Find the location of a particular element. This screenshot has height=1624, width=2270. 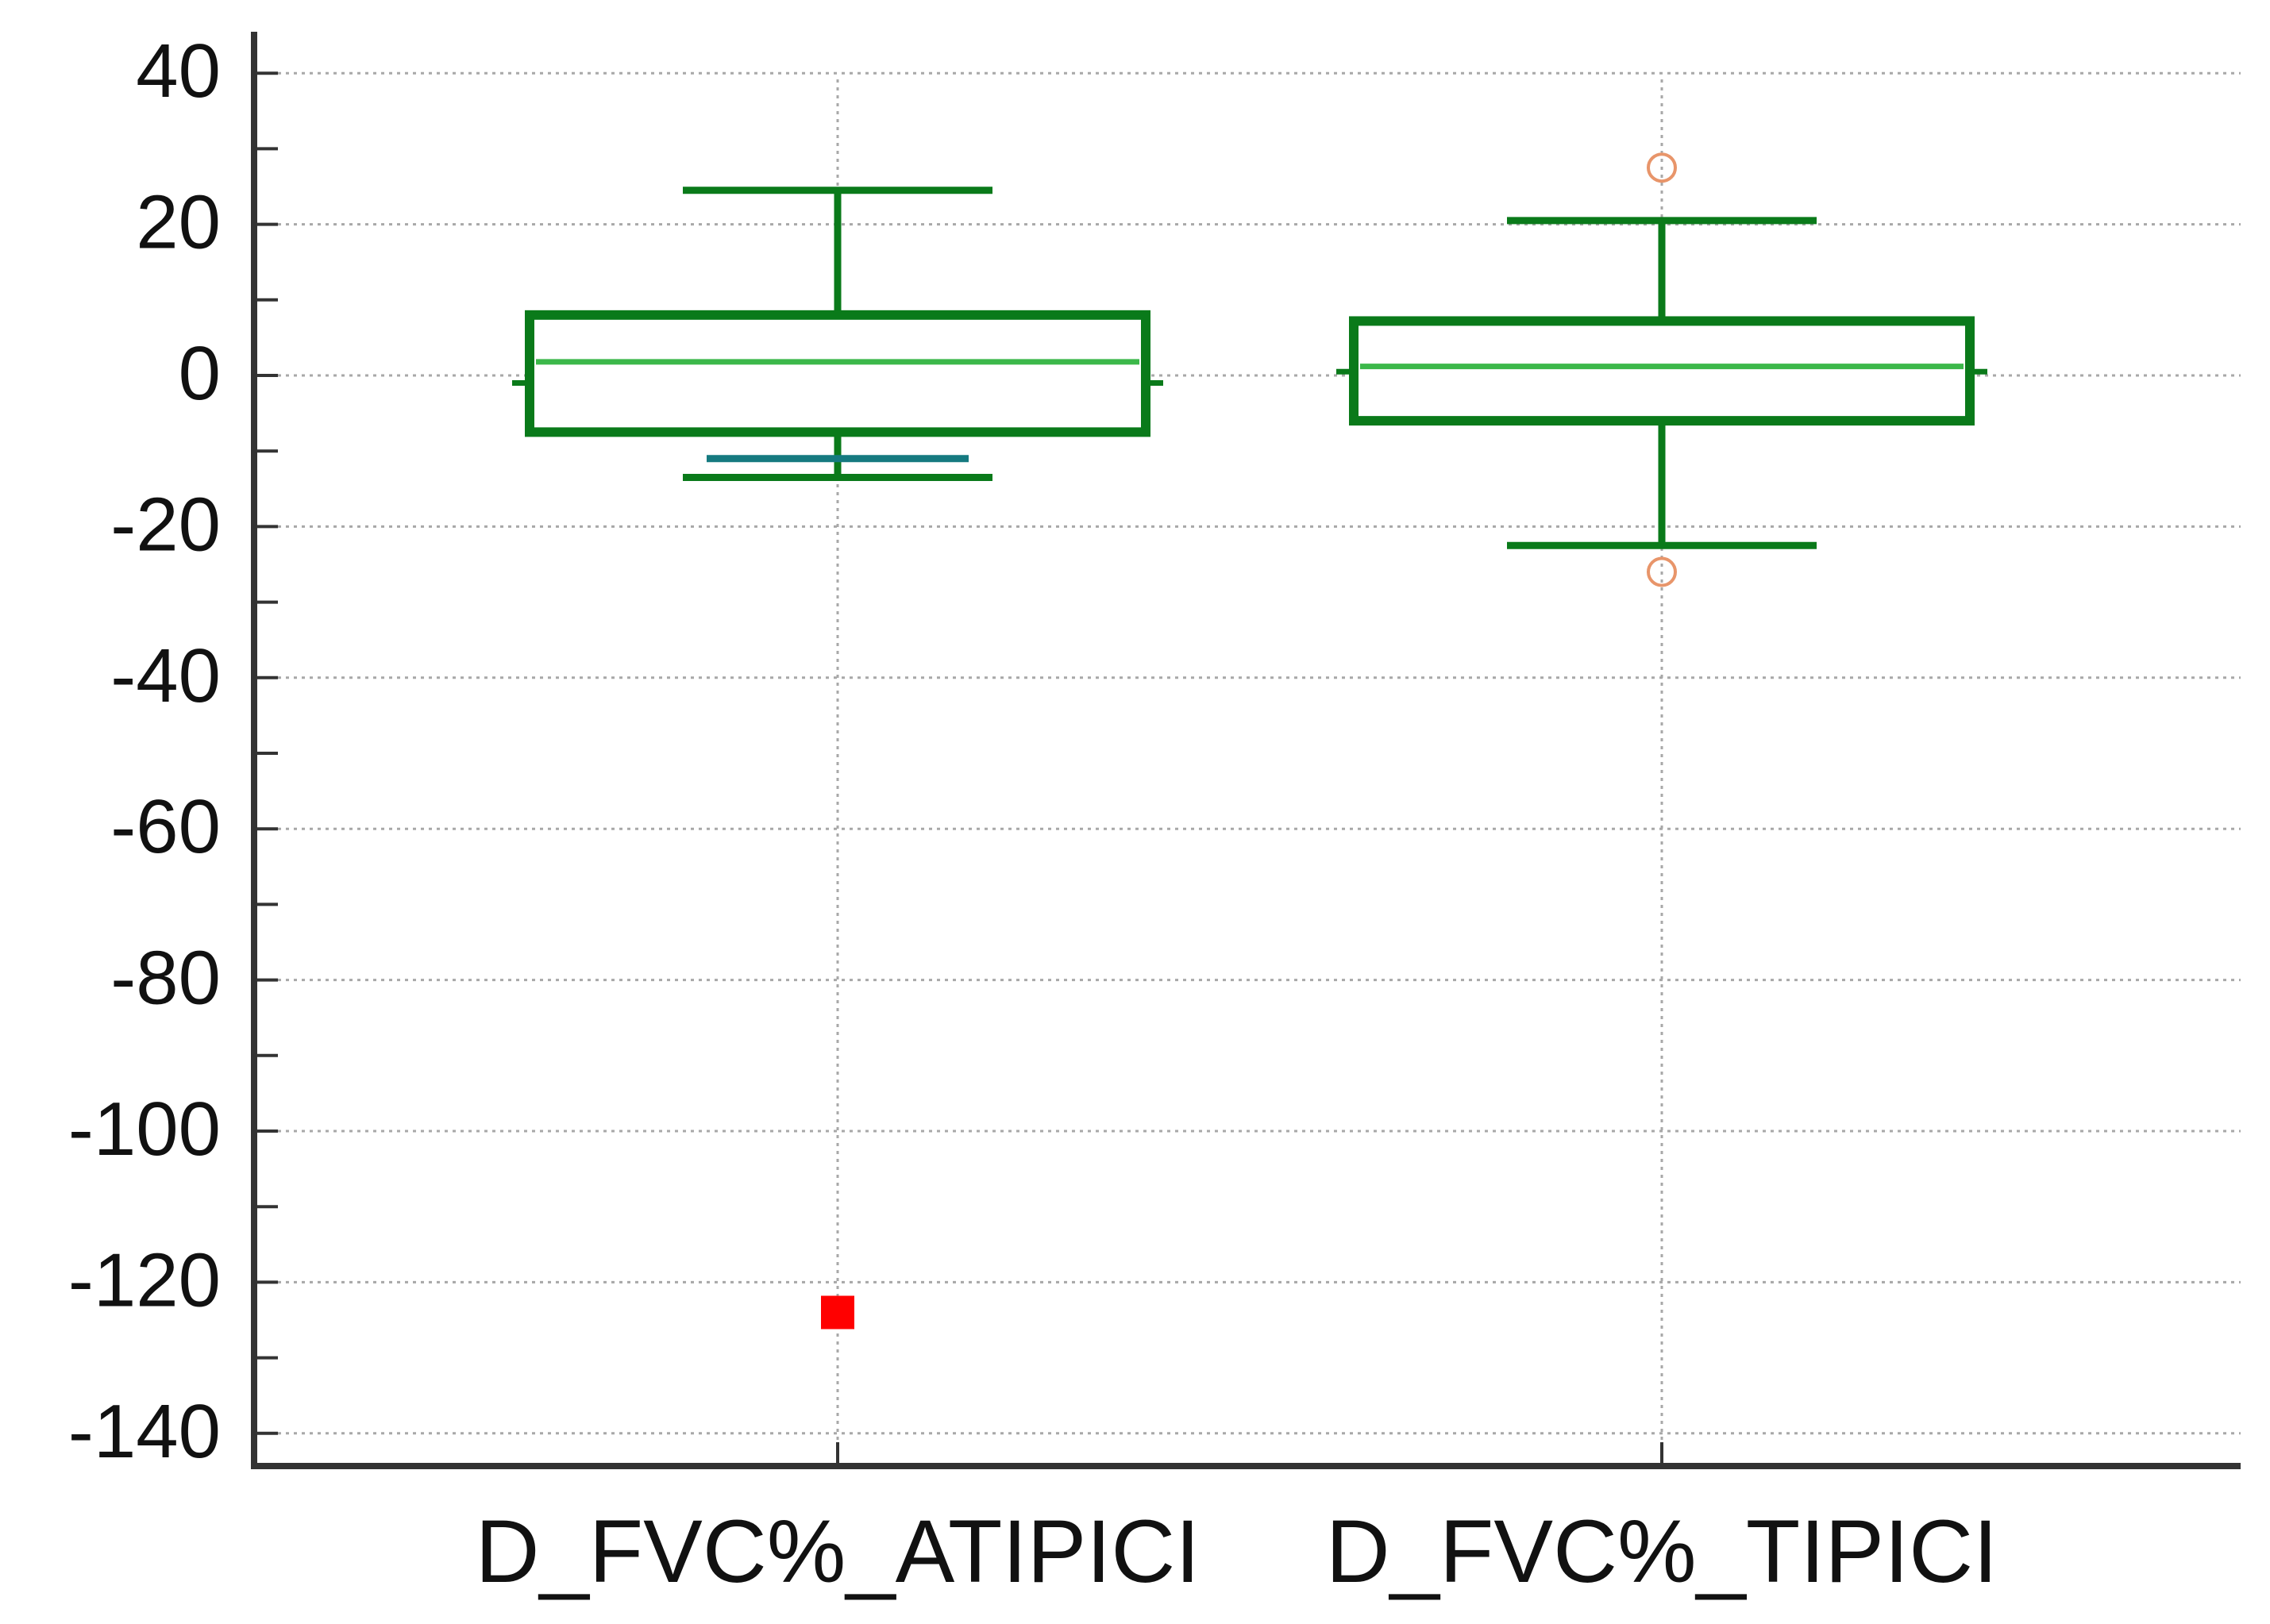

y-tick-label-1: 20 is located at coordinates (178, 222).